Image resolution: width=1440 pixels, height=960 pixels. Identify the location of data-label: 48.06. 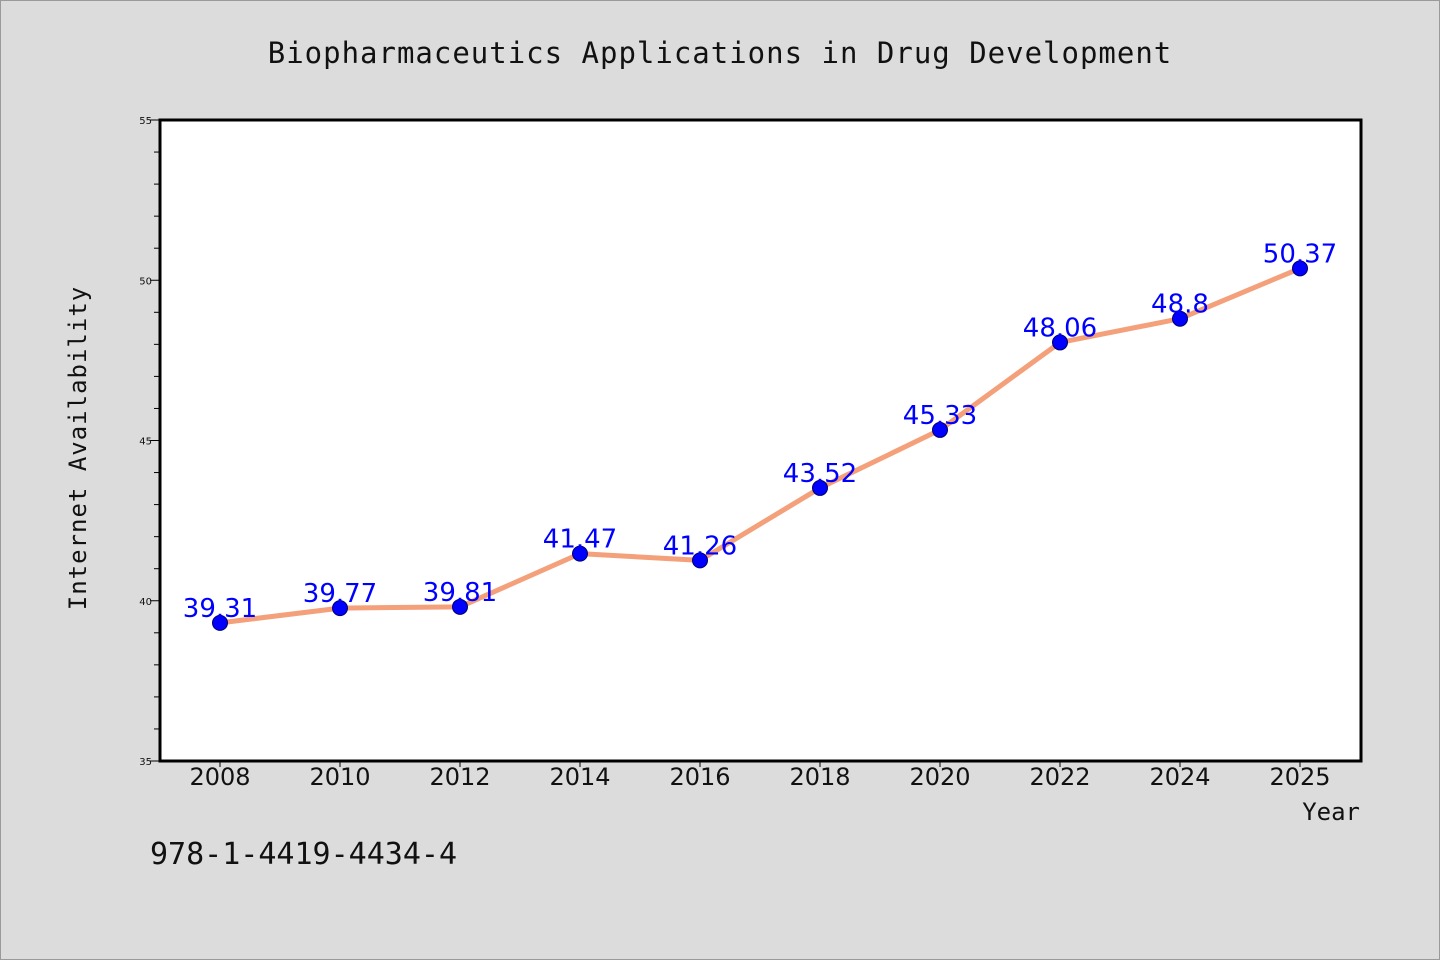
(1060, 328).